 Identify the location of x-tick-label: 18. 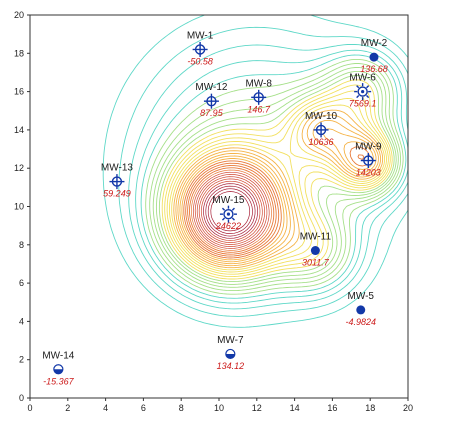
(370, 408).